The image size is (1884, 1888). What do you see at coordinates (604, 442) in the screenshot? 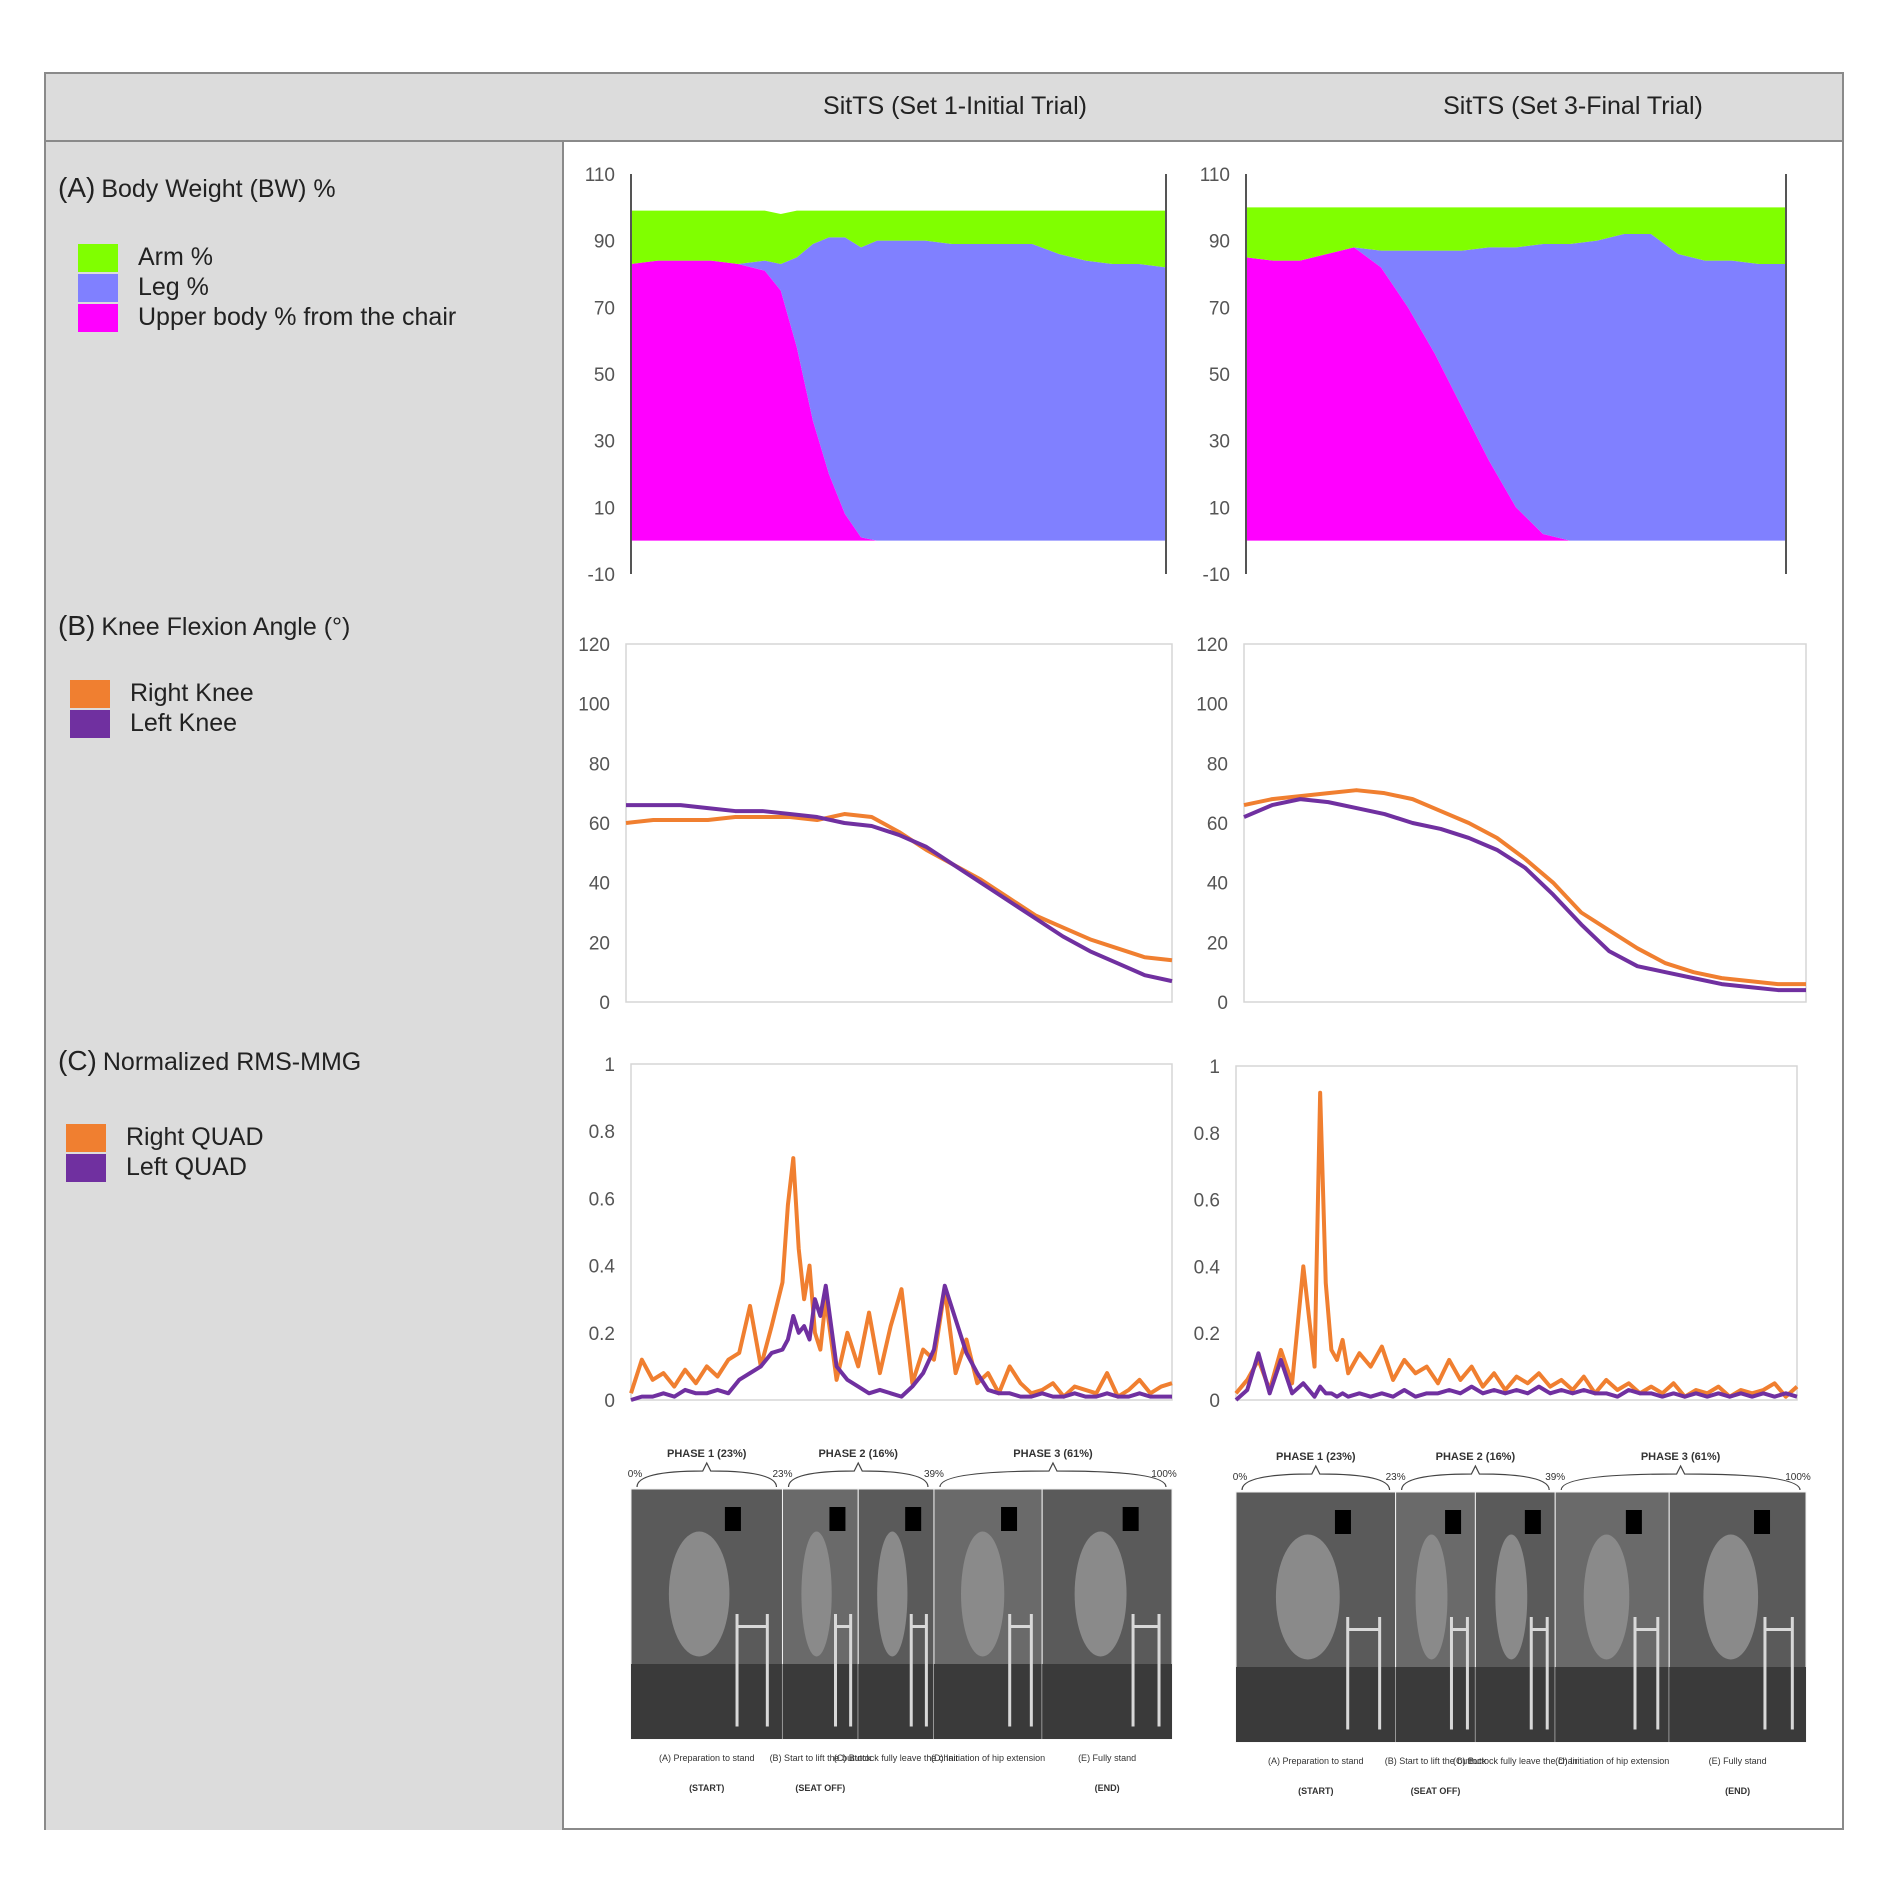
I see `bw-set1-ytick-label: 30` at bounding box center [604, 442].